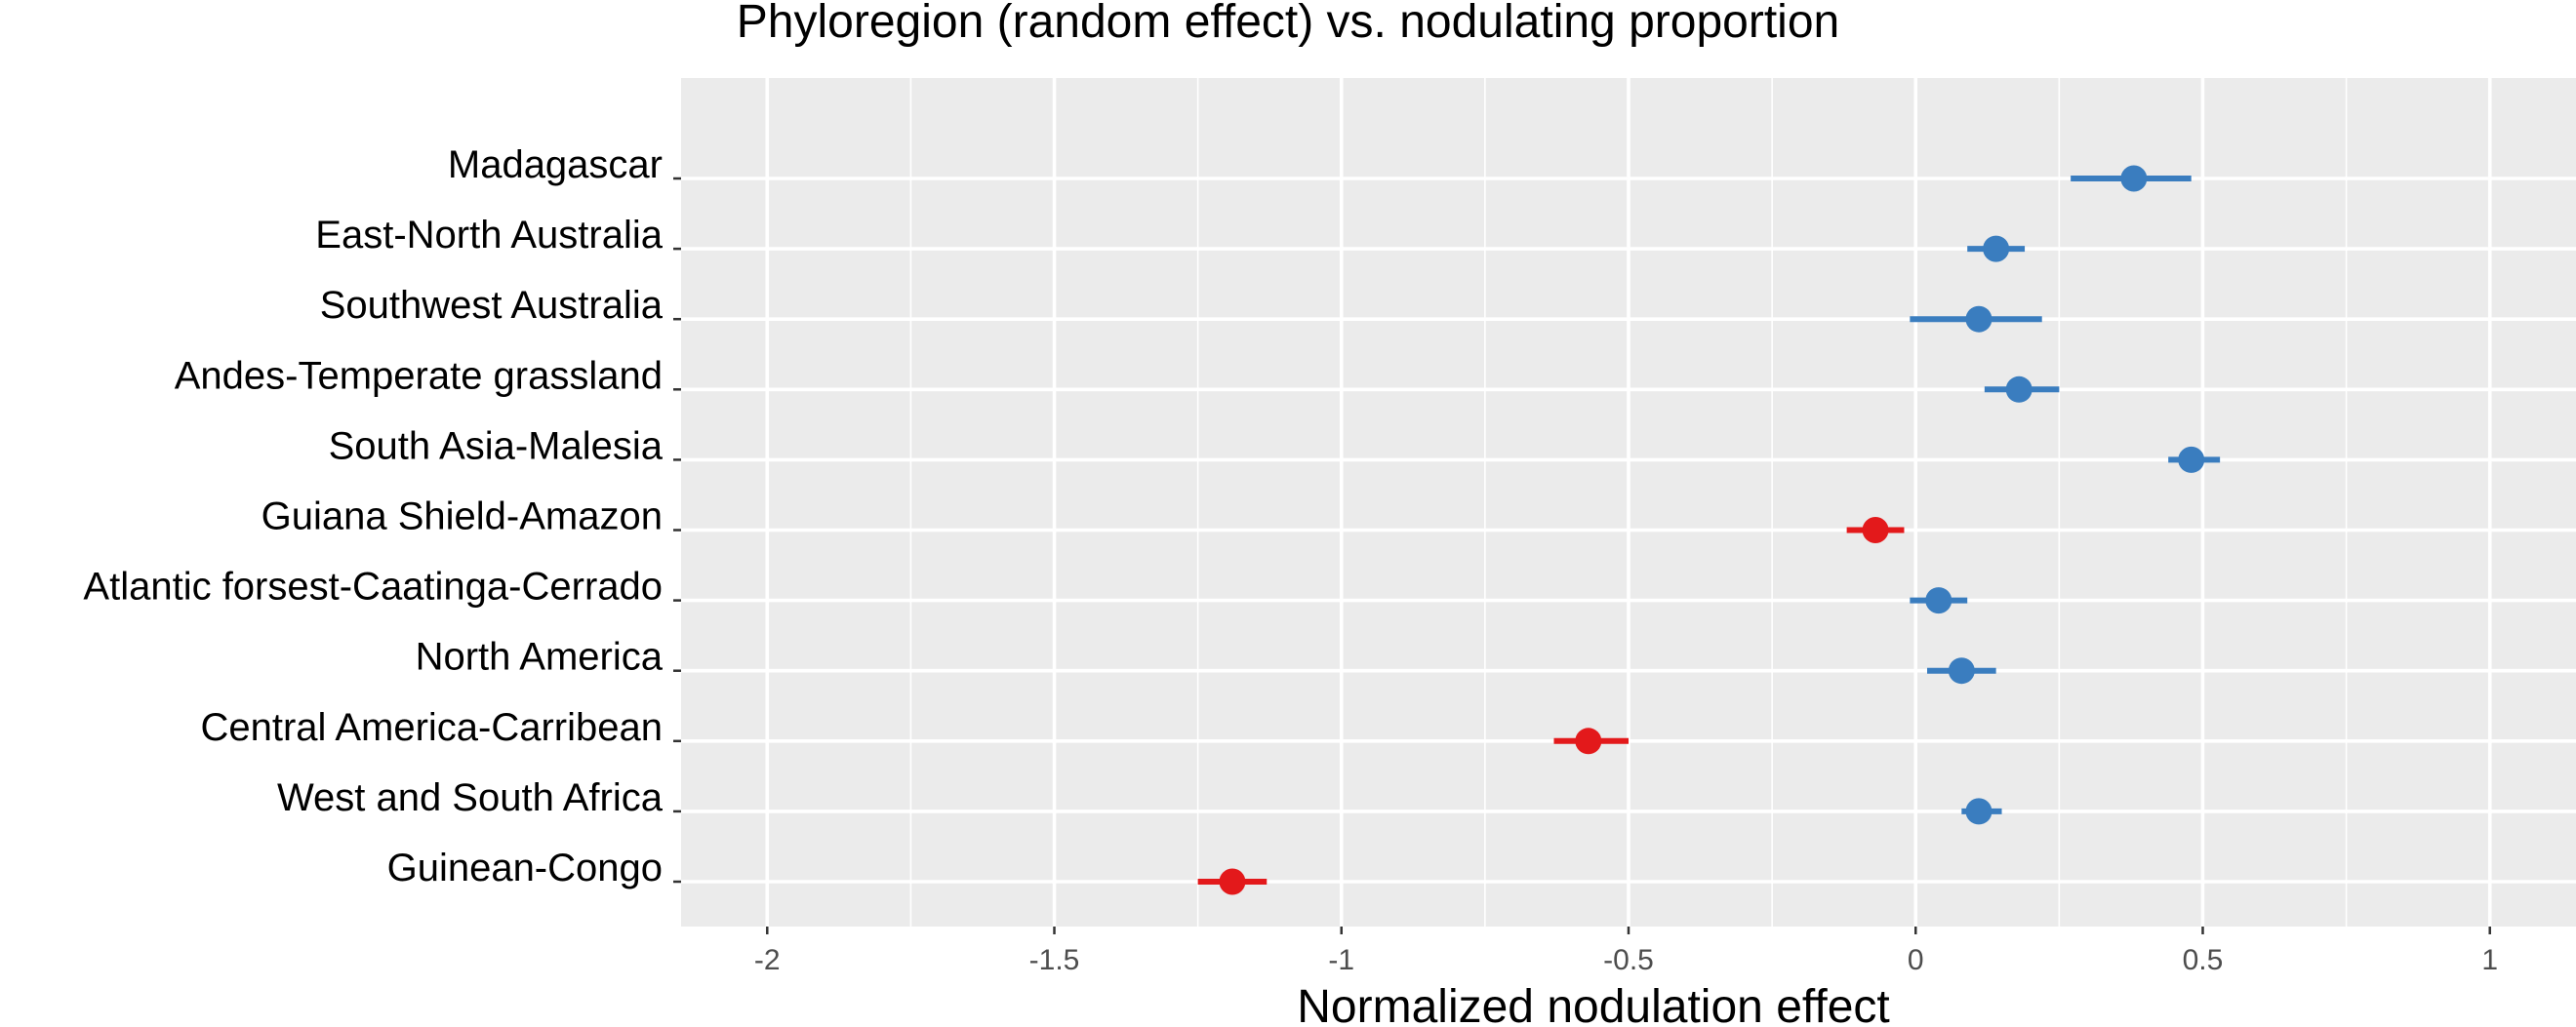 The height and width of the screenshot is (1027, 2576). What do you see at coordinates (1054, 960) in the screenshot?
I see `x-tick-label: -1.5` at bounding box center [1054, 960].